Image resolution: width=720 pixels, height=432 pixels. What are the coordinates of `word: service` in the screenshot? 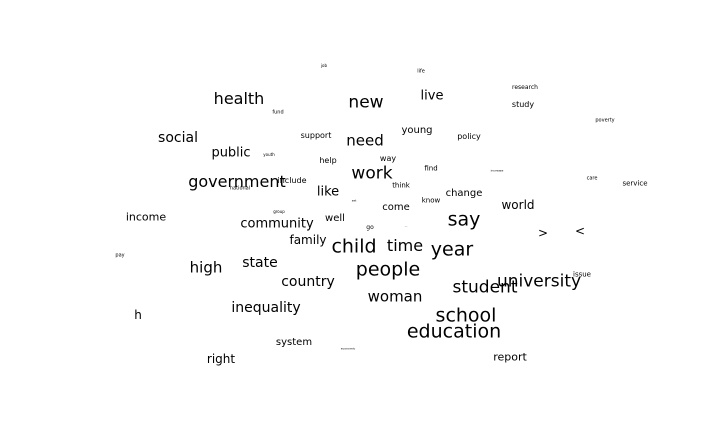 It's located at (635, 183).